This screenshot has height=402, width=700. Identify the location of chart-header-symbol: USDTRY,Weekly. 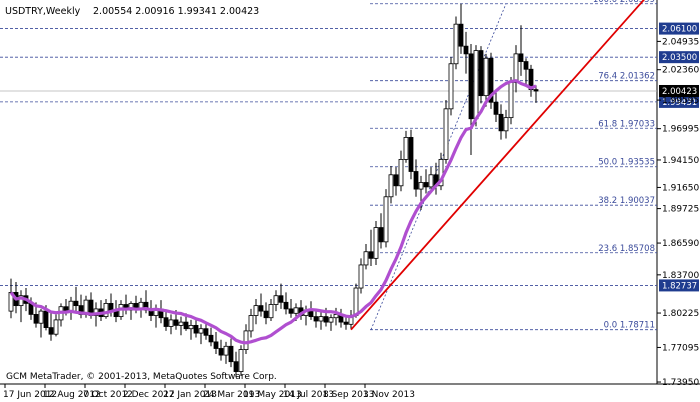
(43, 11).